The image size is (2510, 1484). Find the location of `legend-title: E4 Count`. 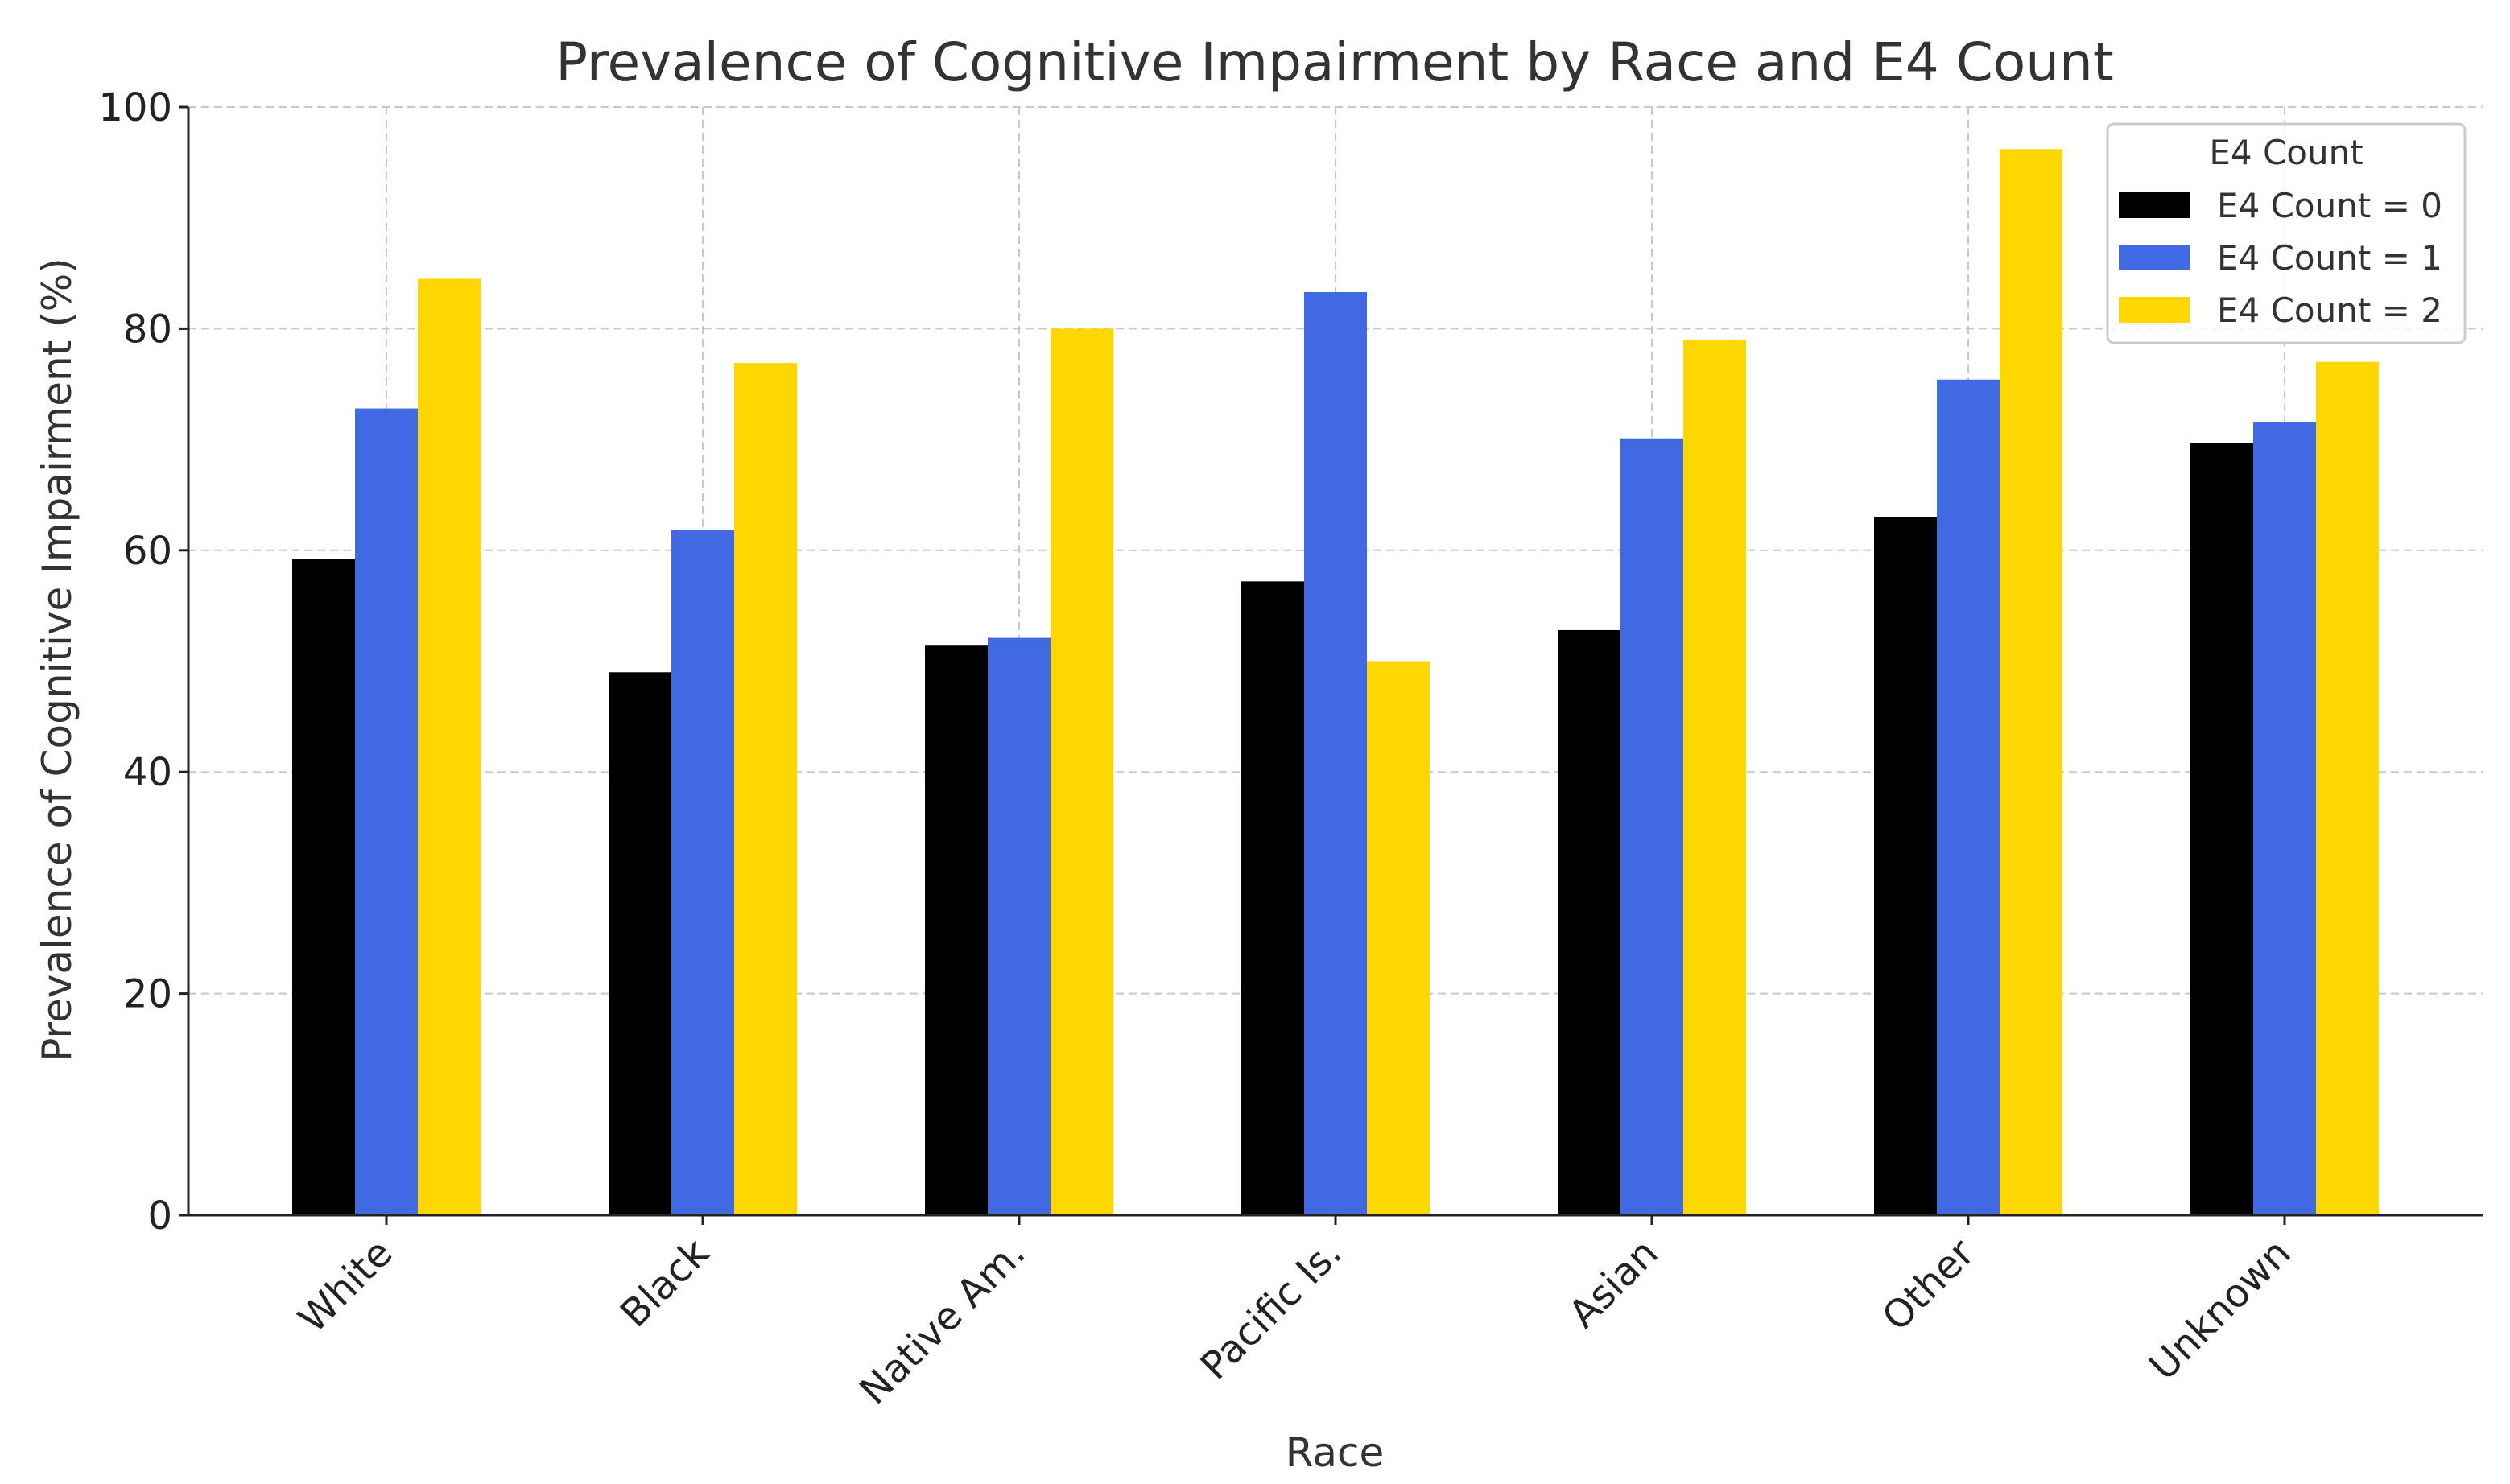

legend-title: E4 Count is located at coordinates (2286, 152).